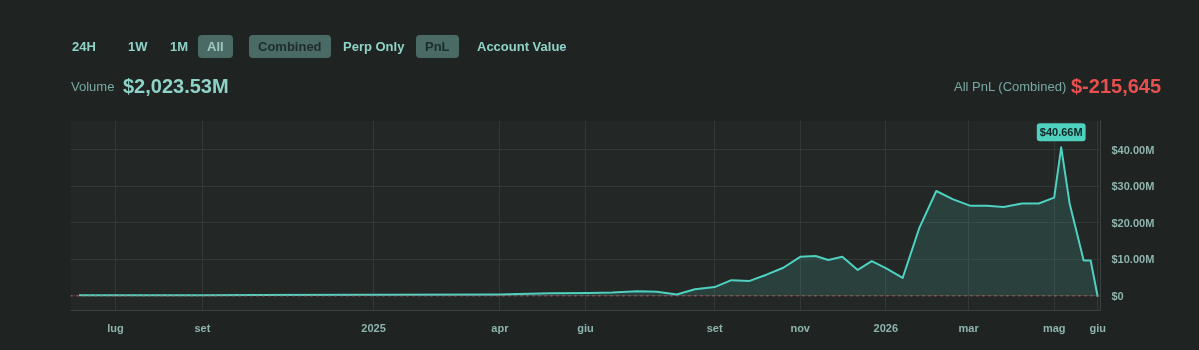 Image resolution: width=1199 pixels, height=350 pixels. I want to click on text: Combined, so click(290, 46).